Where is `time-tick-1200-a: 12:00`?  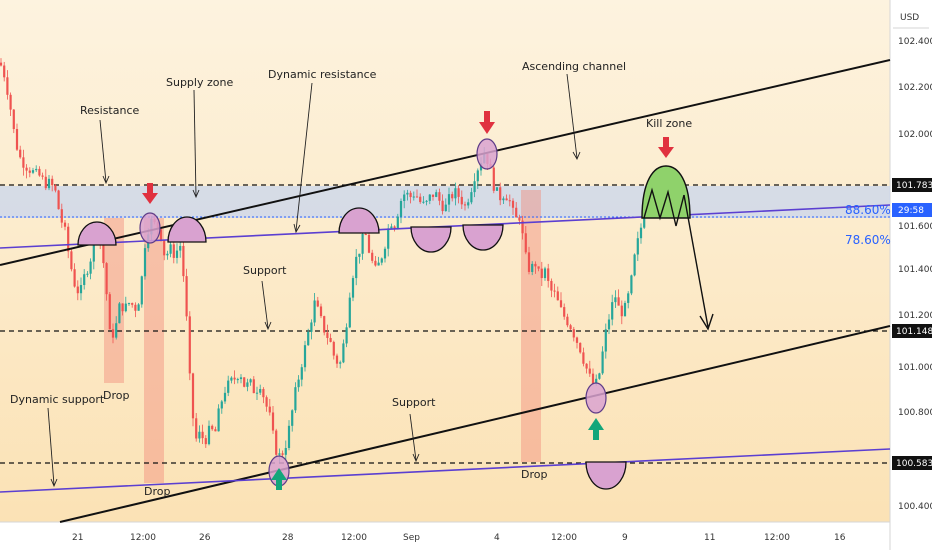
time-tick-1200-a: 12:00 is located at coordinates (143, 538).